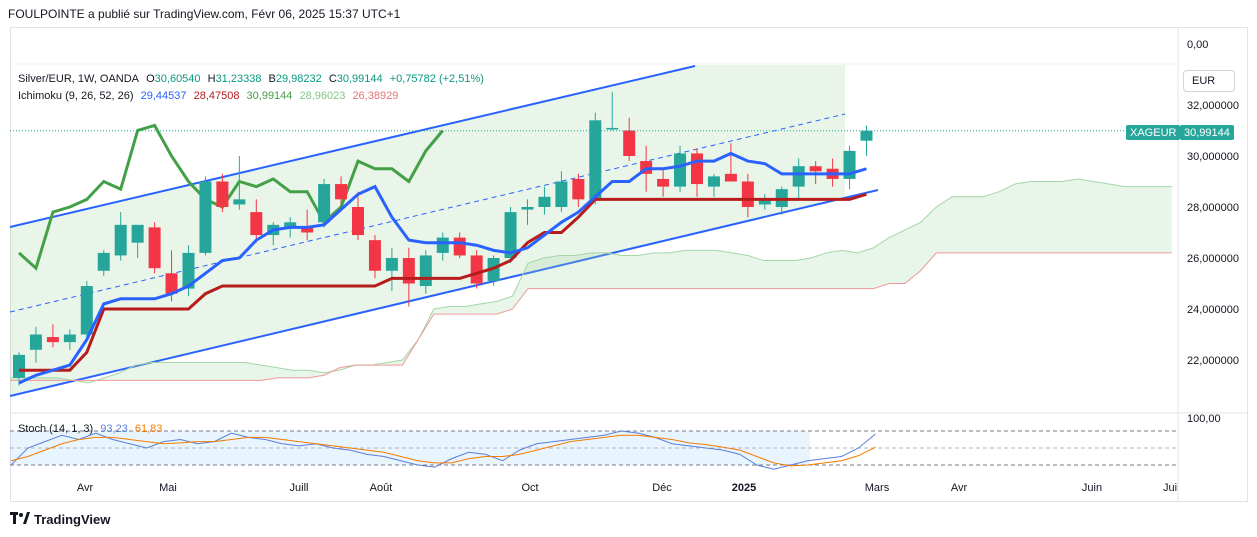 This screenshot has height=537, width=1257. I want to click on chikou-line, so click(230, 197).